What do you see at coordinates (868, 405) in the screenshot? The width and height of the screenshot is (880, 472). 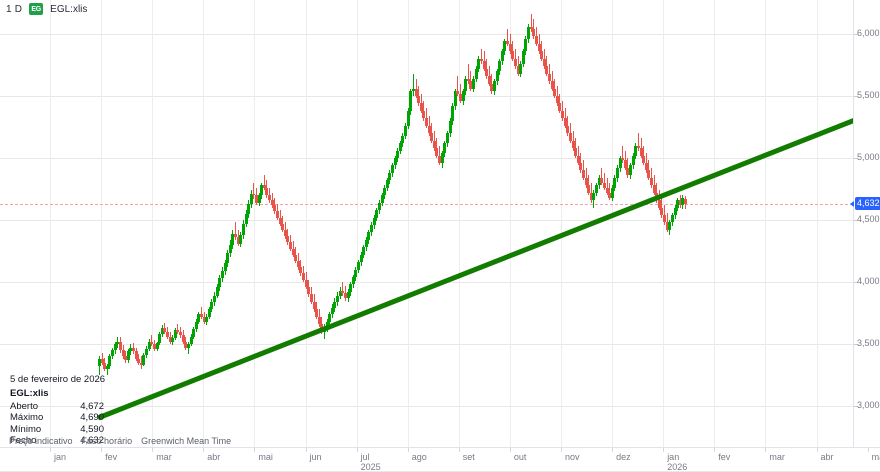 I see `price-axis-label: 3,000` at bounding box center [868, 405].